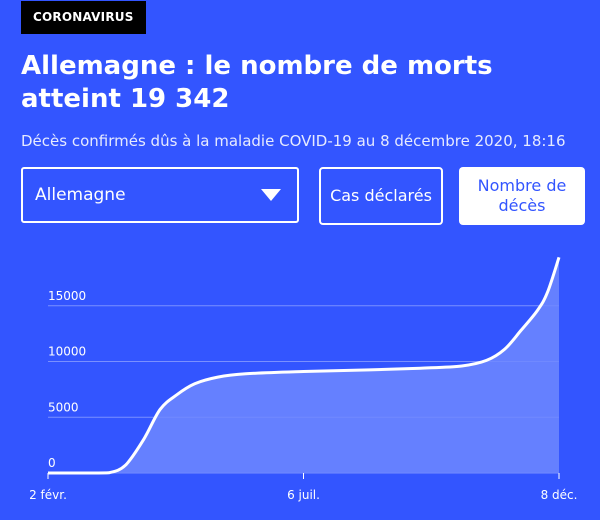 The image size is (600, 520). What do you see at coordinates (80, 195) in the screenshot?
I see `country-select-value: Allemagne` at bounding box center [80, 195].